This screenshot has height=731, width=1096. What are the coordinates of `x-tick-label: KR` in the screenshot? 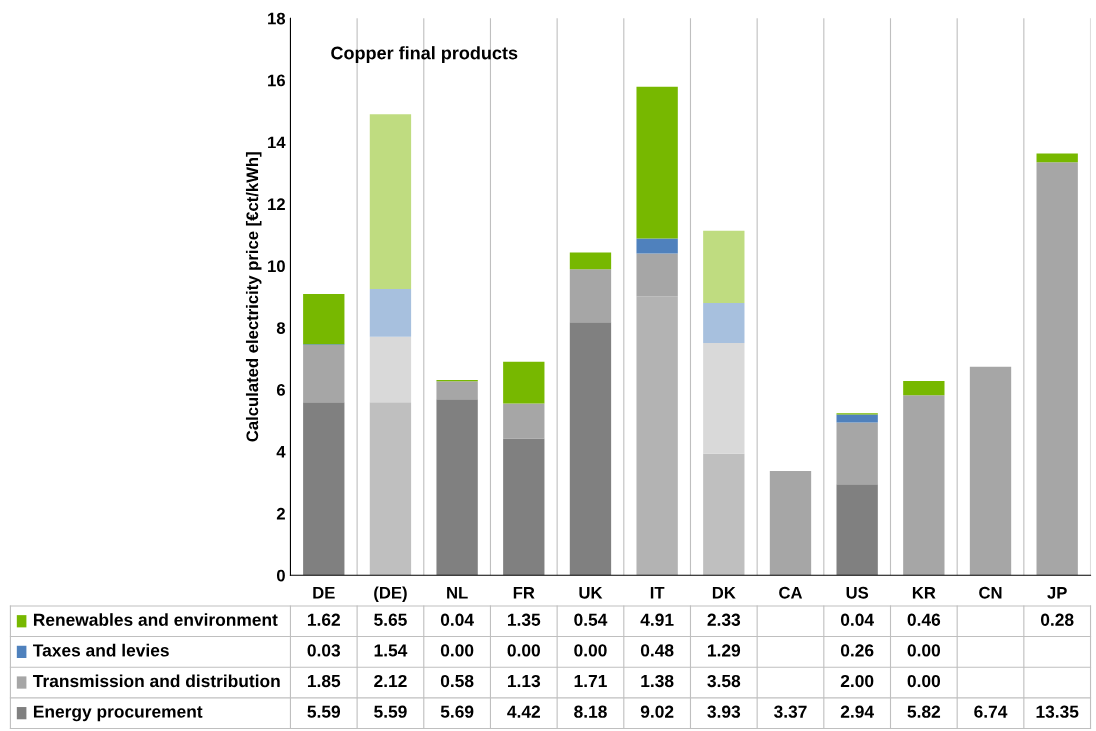 It's located at (924, 593).